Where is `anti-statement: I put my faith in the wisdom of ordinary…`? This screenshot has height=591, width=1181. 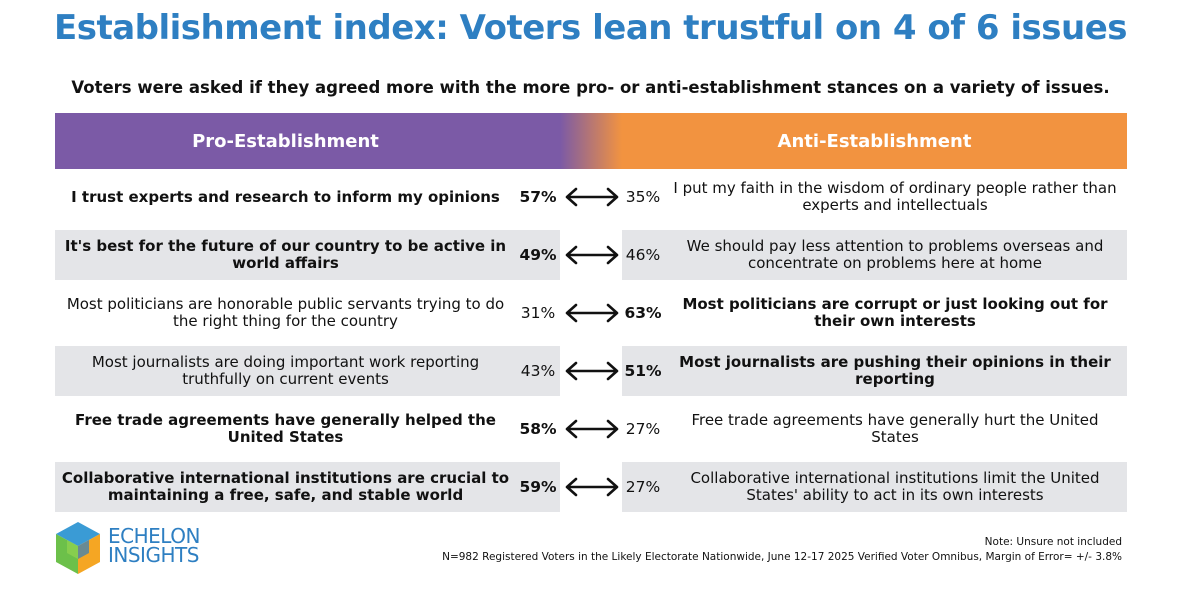
anti-statement: I put my faith in the wisdom of ordinary… is located at coordinates (895, 196).